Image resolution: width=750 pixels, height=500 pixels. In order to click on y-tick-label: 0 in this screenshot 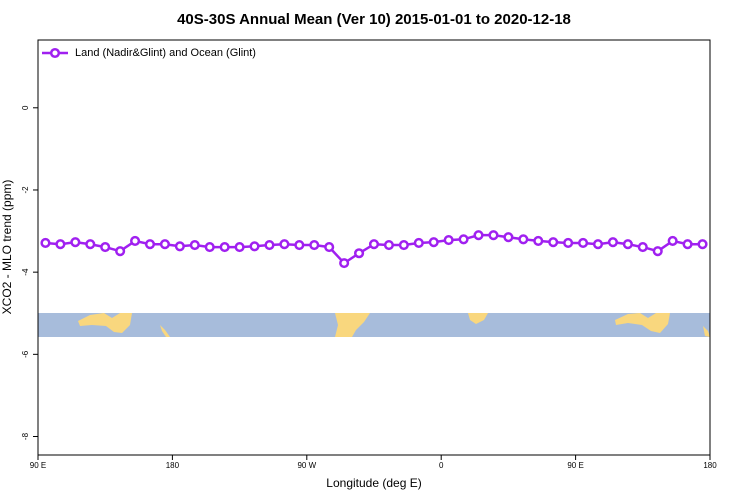, I will do `click(25, 107)`.